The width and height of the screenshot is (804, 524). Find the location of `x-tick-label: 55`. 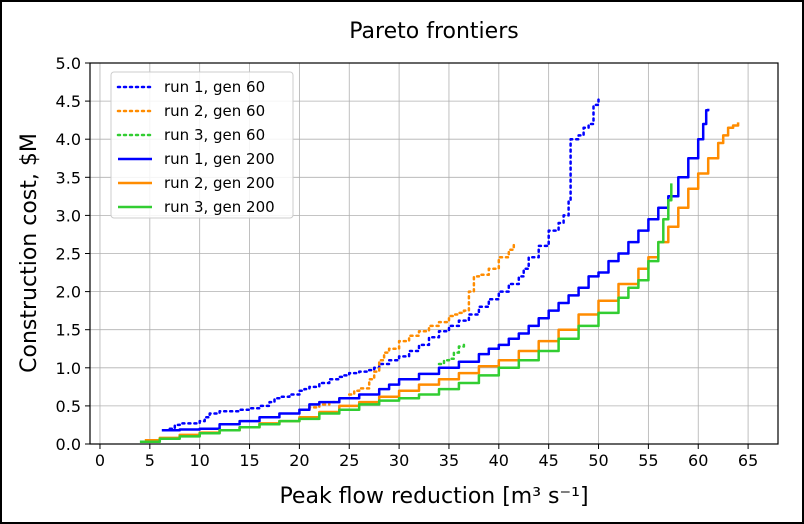

x-tick-label: 55 is located at coordinates (648, 460).